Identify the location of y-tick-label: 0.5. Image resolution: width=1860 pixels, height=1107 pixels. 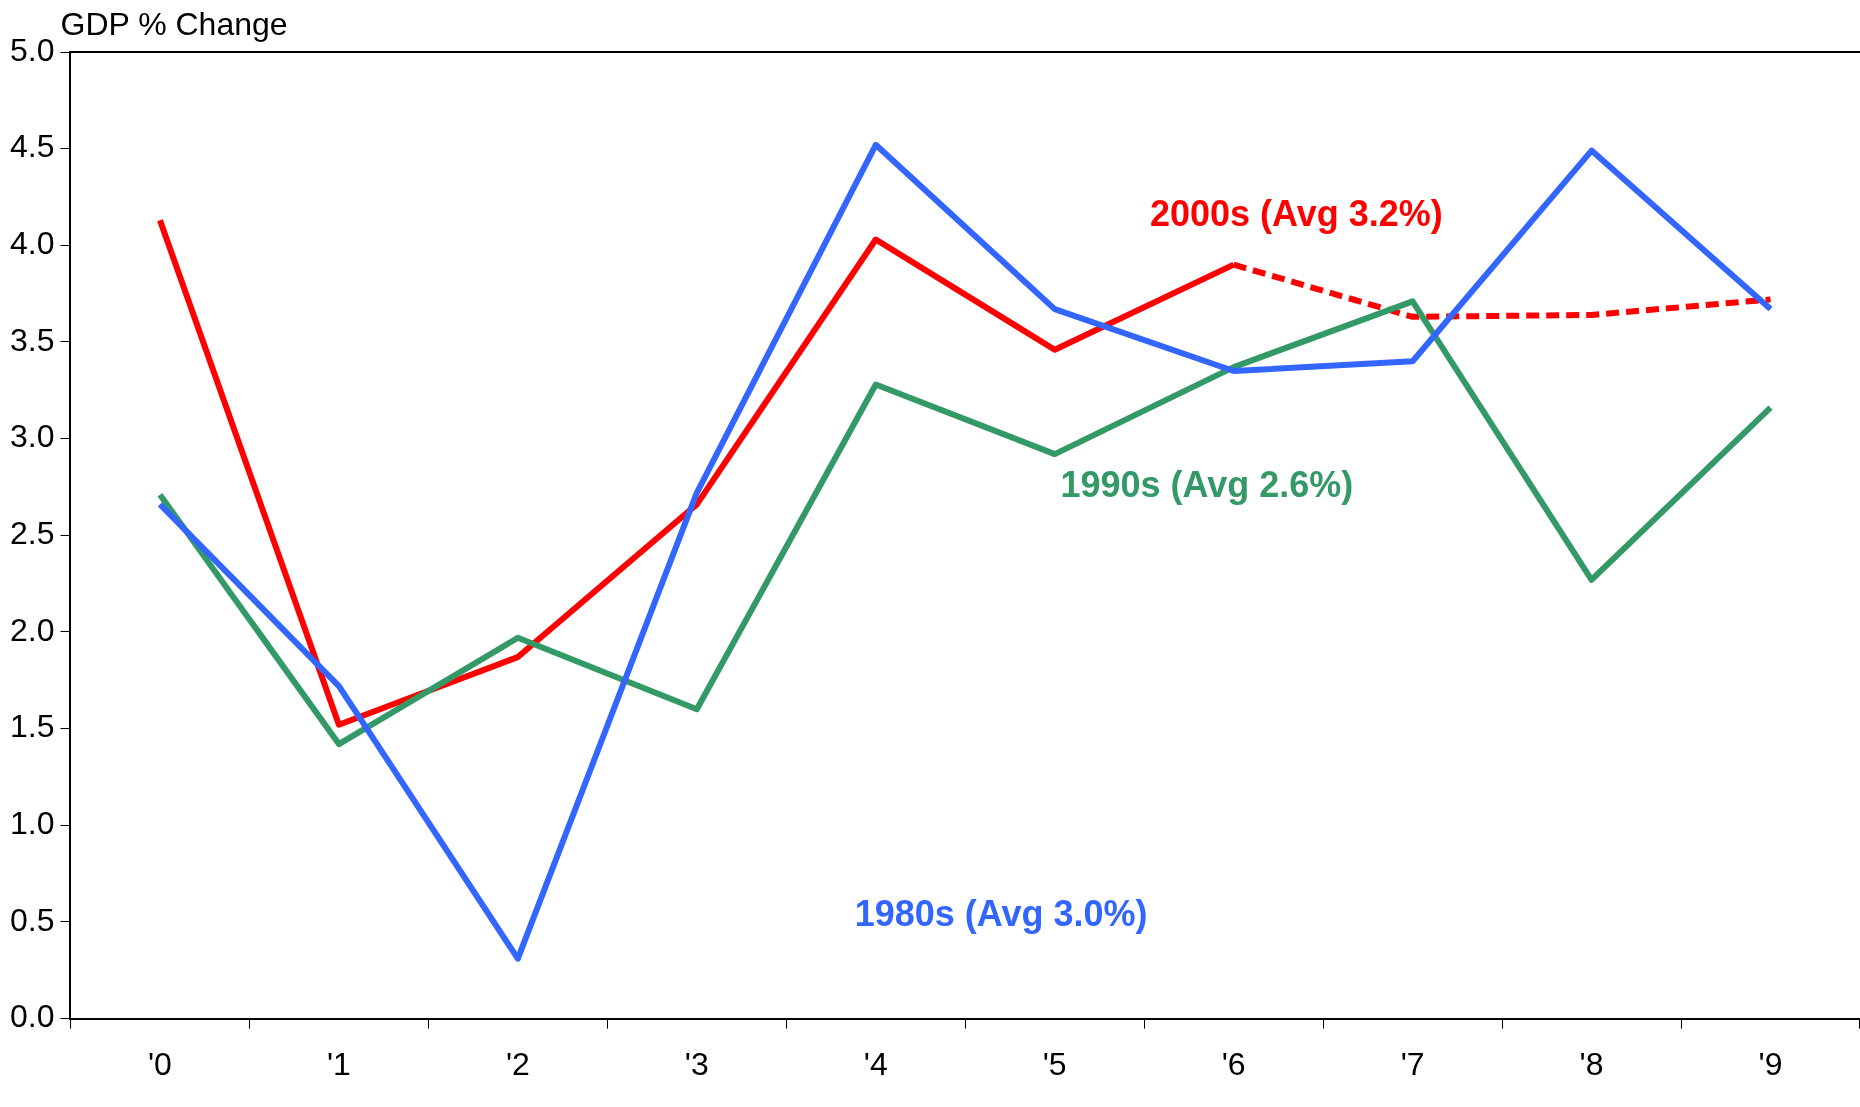
(32, 919).